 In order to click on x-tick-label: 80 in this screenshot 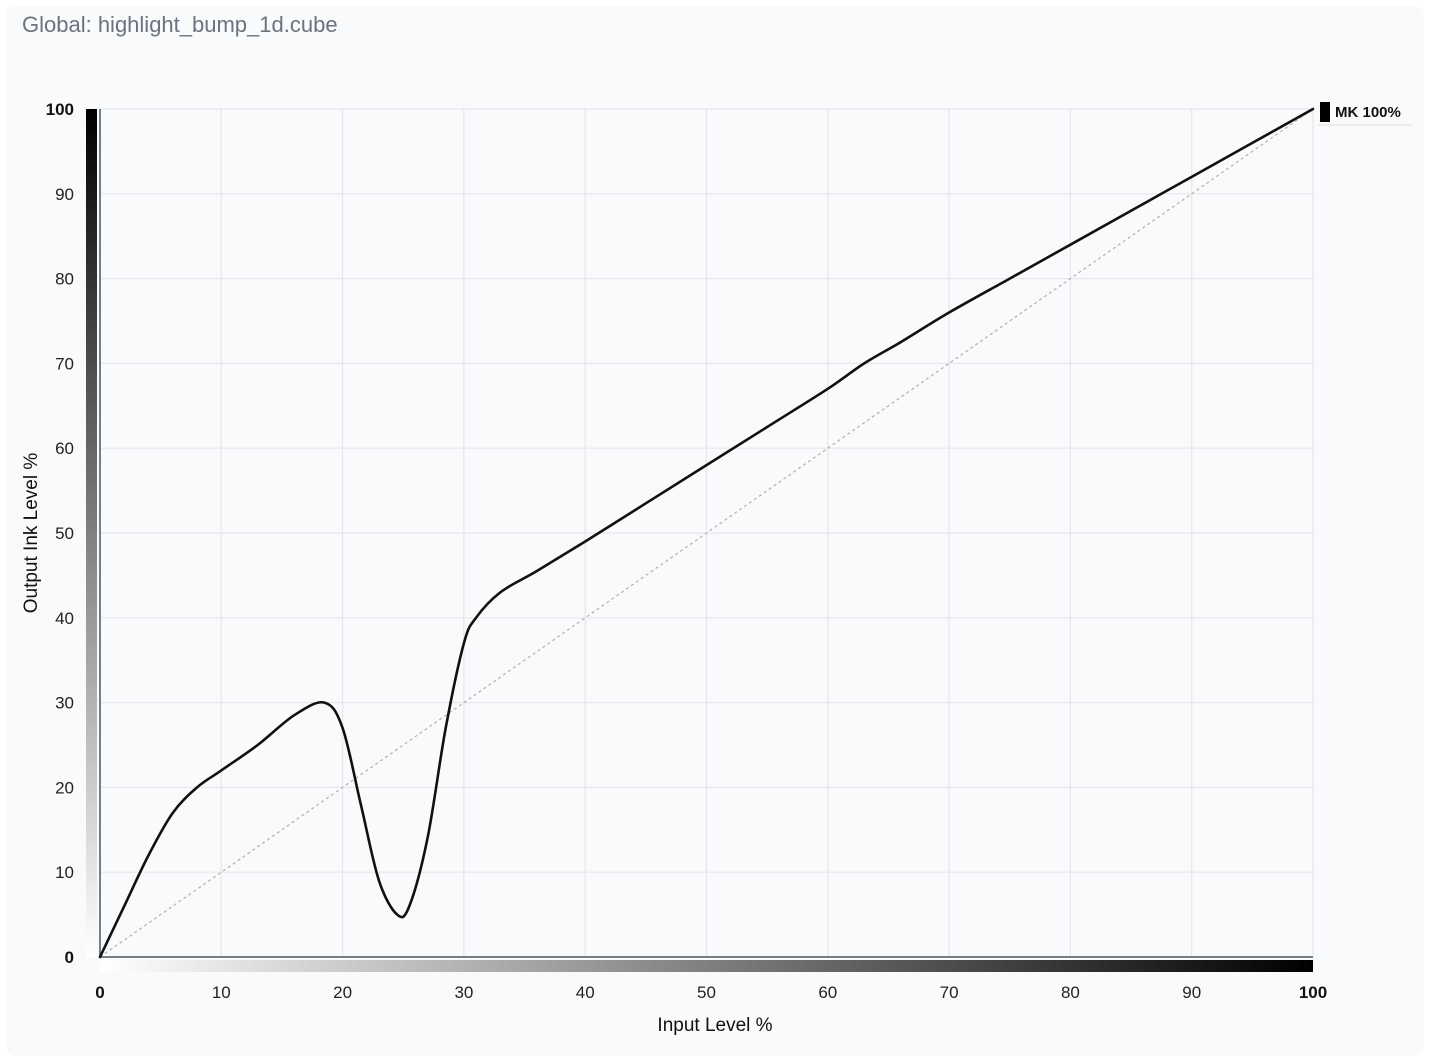, I will do `click(1070, 992)`.